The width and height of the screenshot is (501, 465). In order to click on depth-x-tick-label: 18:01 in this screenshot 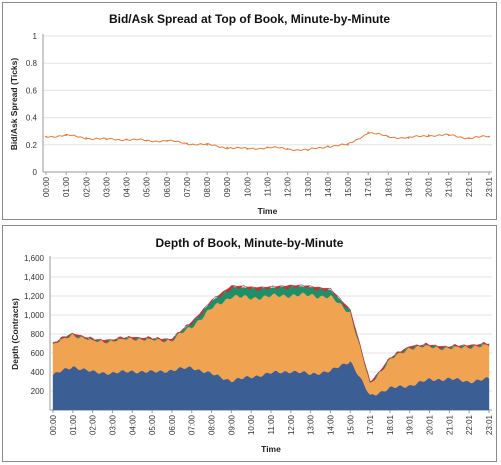, I will do `click(390, 424)`.